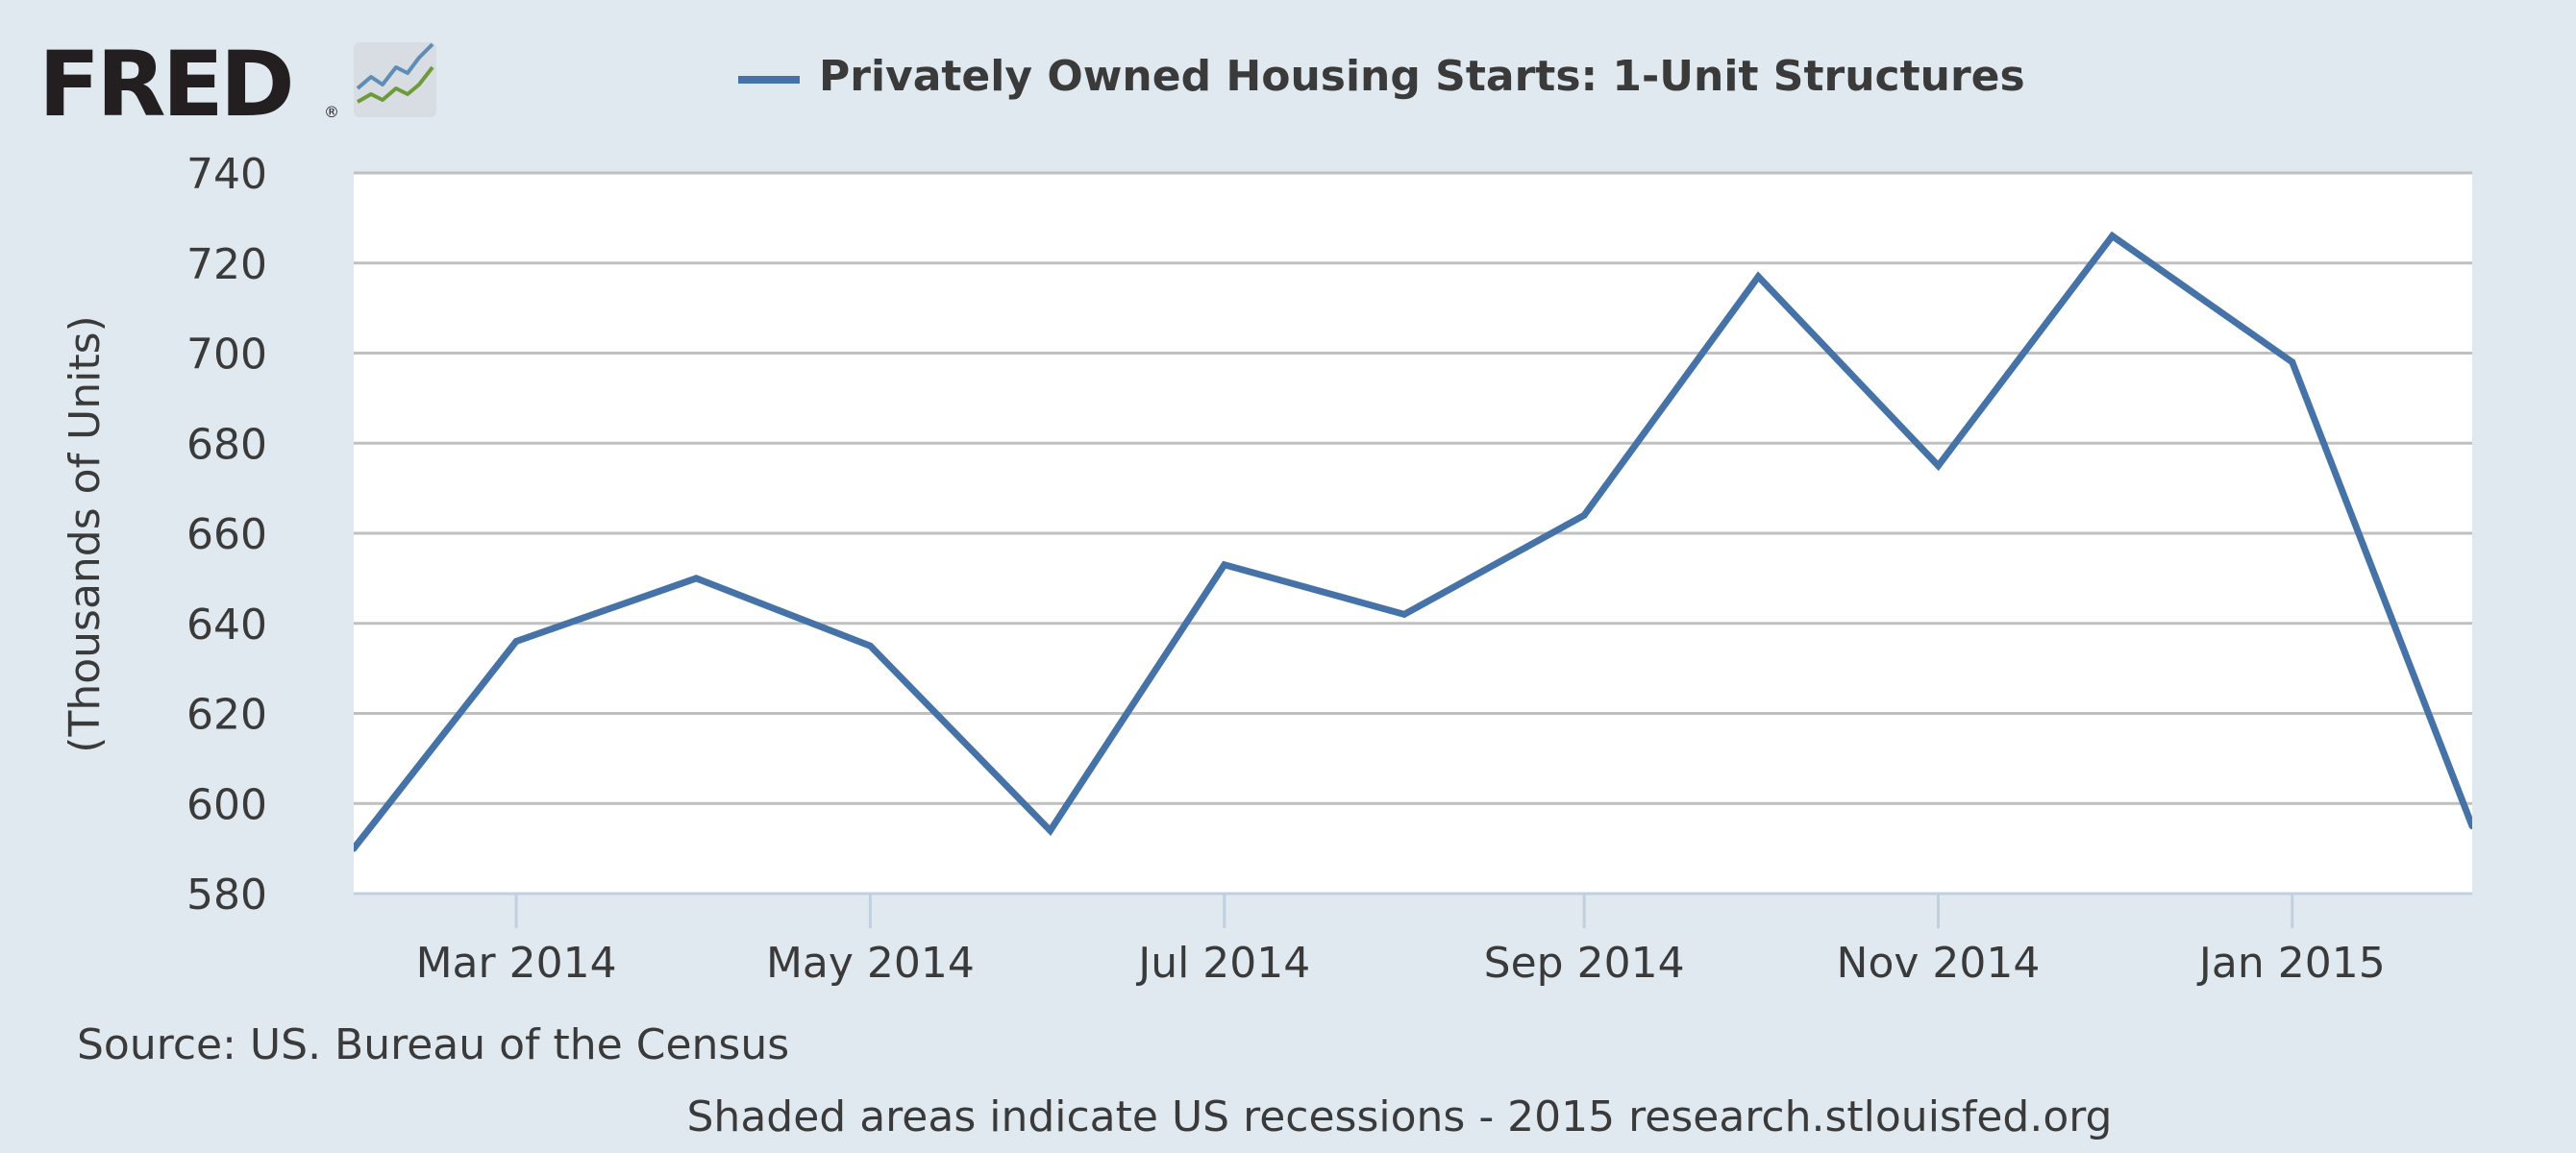 Image resolution: width=2576 pixels, height=1153 pixels. I want to click on x-tick-label: Nov 2014, so click(1939, 963).